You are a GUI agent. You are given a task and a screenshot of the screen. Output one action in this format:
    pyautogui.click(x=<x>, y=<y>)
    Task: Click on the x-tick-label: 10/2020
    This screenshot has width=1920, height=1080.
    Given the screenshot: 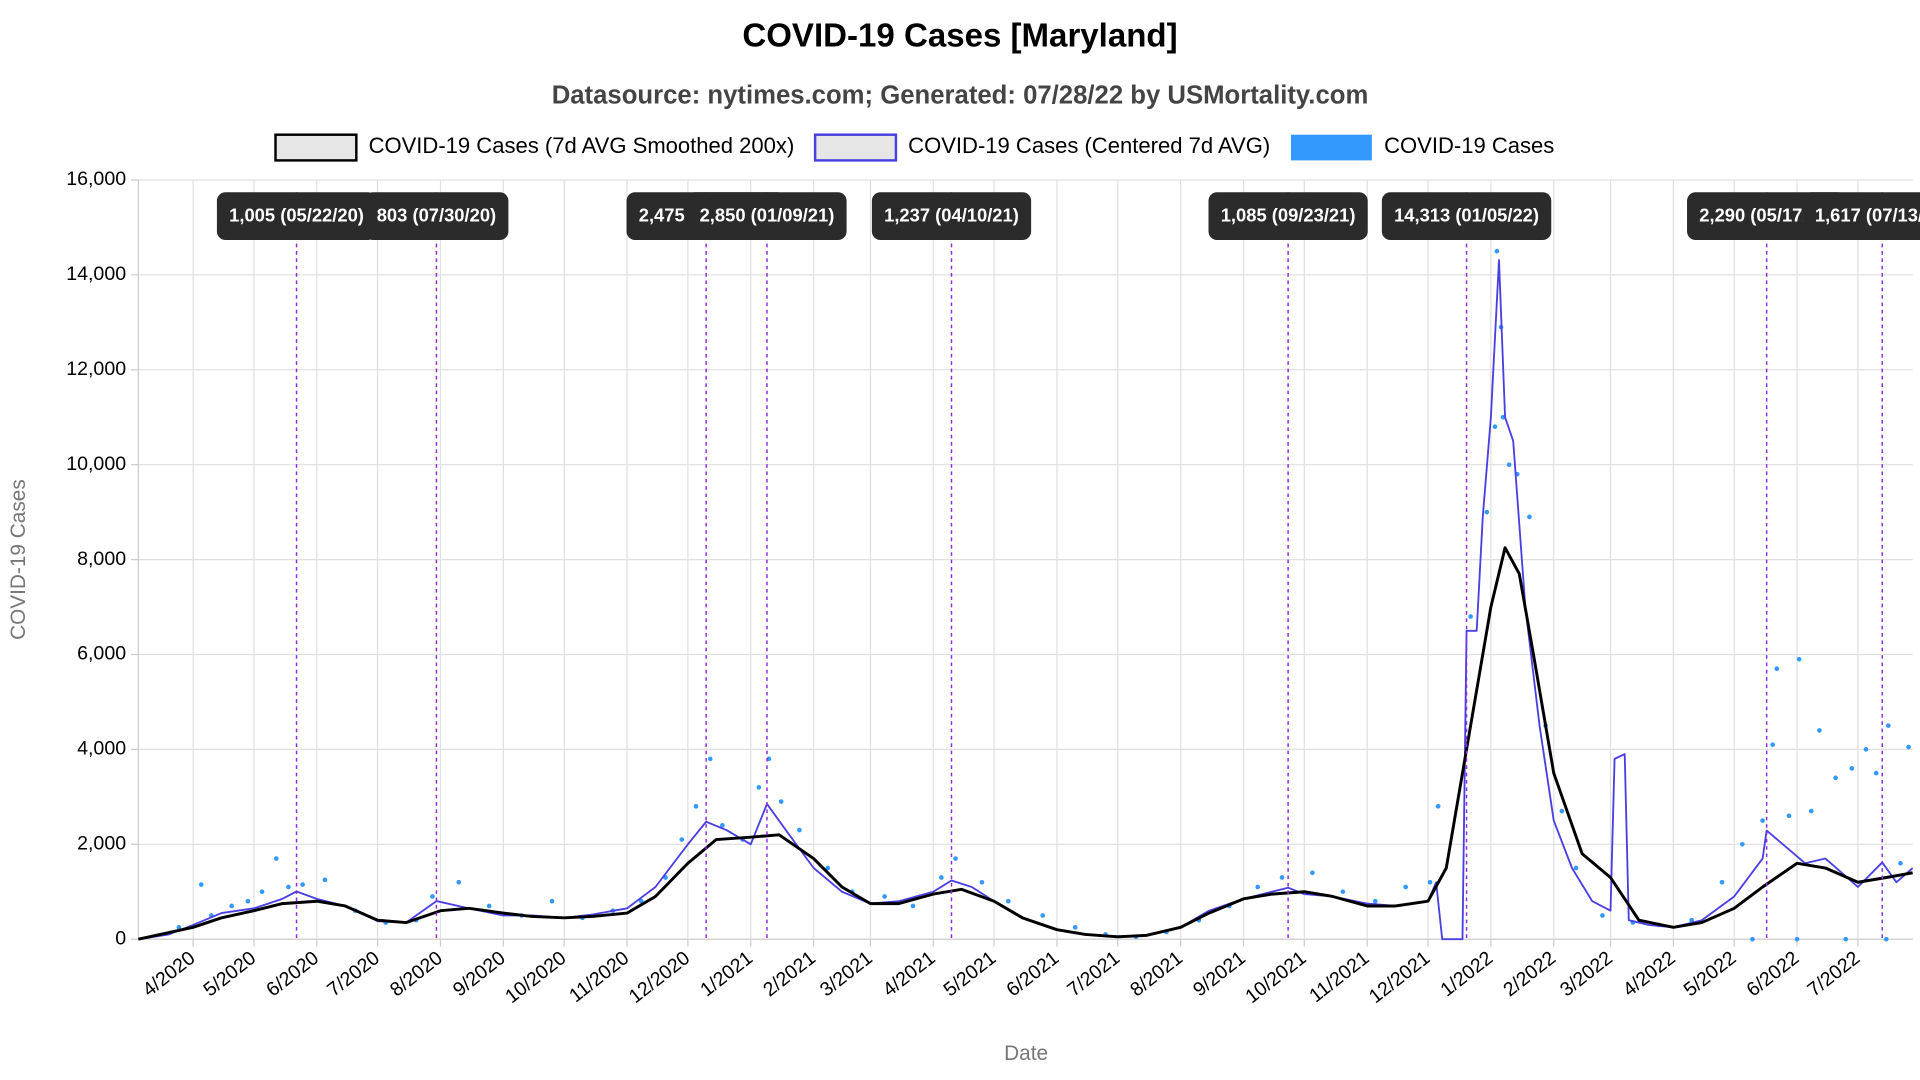 What is the action you would take?
    pyautogui.click(x=535, y=977)
    